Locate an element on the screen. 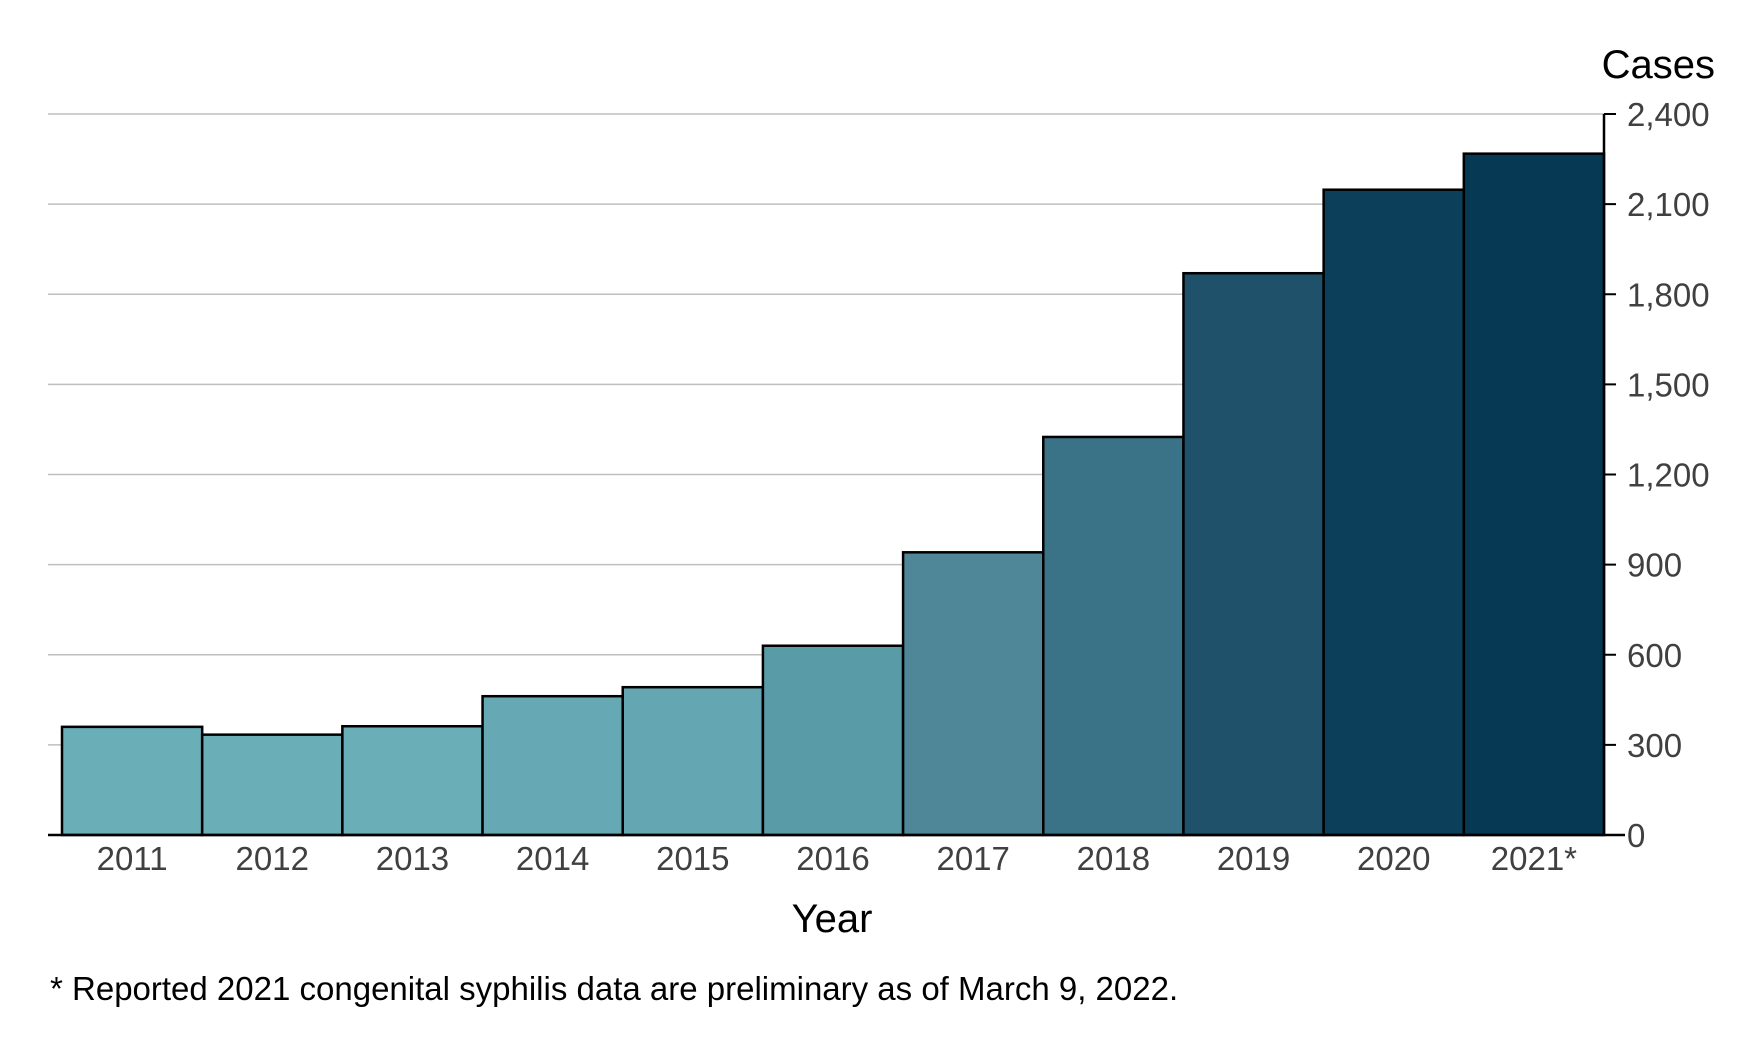  x-tick-label: 2019 is located at coordinates (1253, 858).